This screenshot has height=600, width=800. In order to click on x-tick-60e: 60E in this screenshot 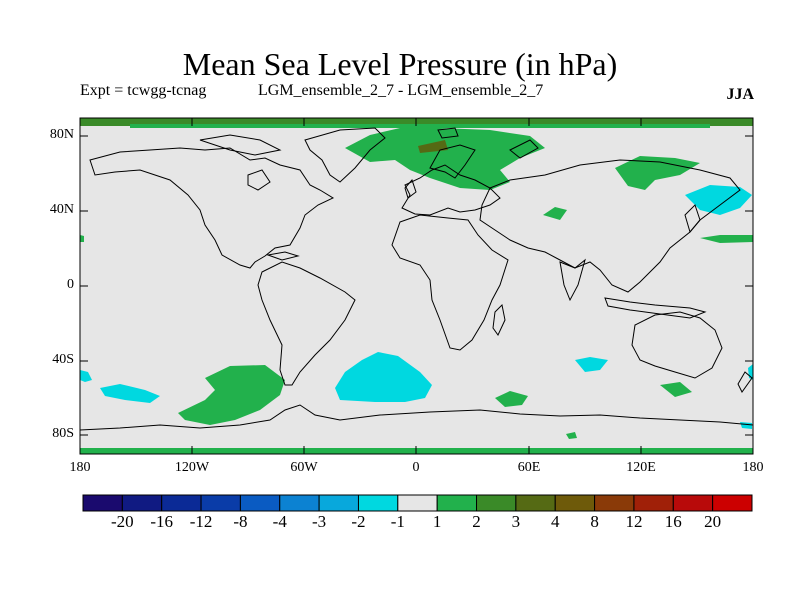, I will do `click(529, 467)`.